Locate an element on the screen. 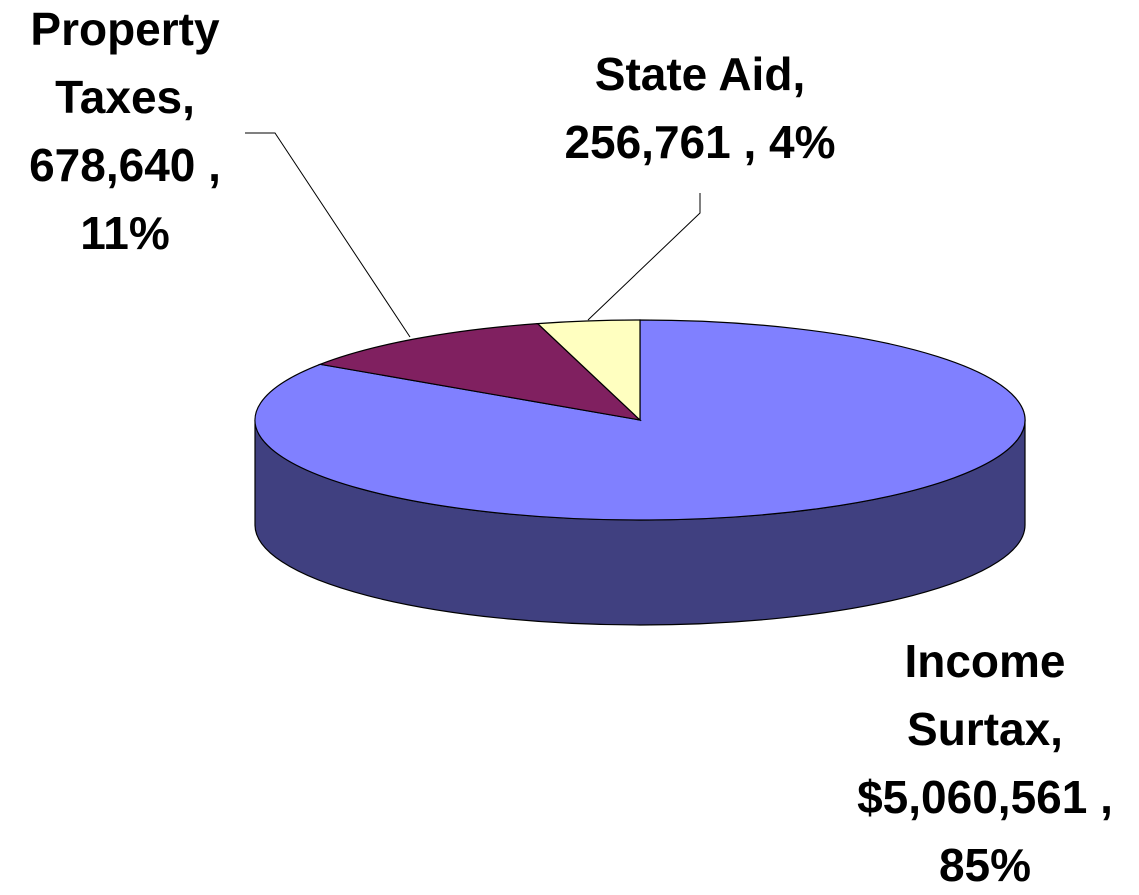 Image resolution: width=1139 pixels, height=895 pixels. data-label: State Aid, is located at coordinates (700, 74).